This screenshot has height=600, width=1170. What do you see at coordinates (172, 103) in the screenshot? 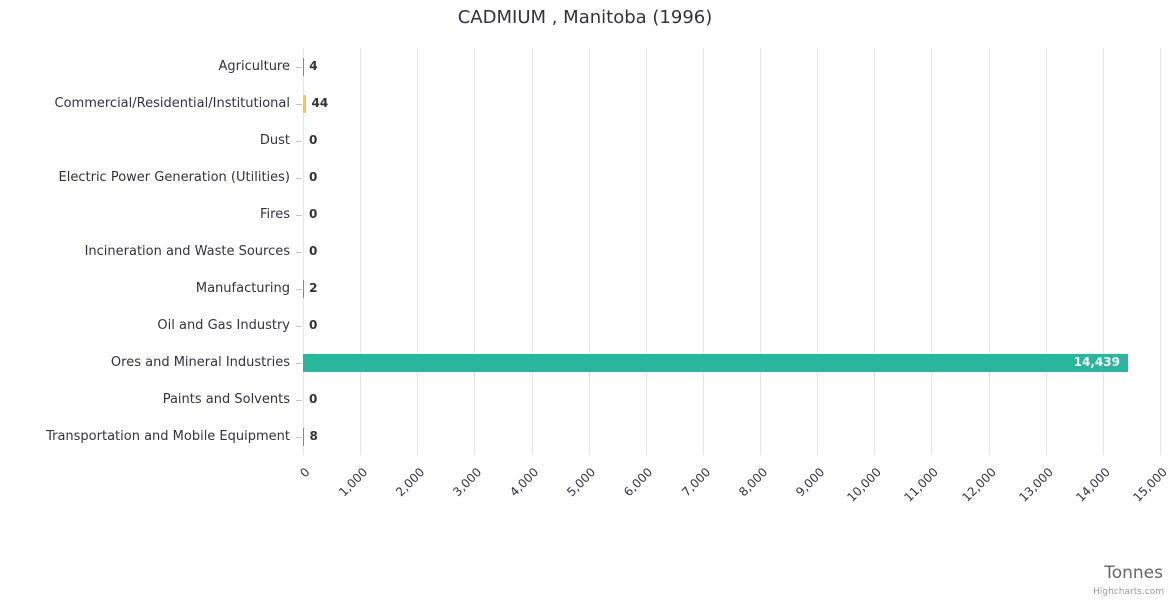
I see `category-label: Commercial/Residential/Institutional` at bounding box center [172, 103].